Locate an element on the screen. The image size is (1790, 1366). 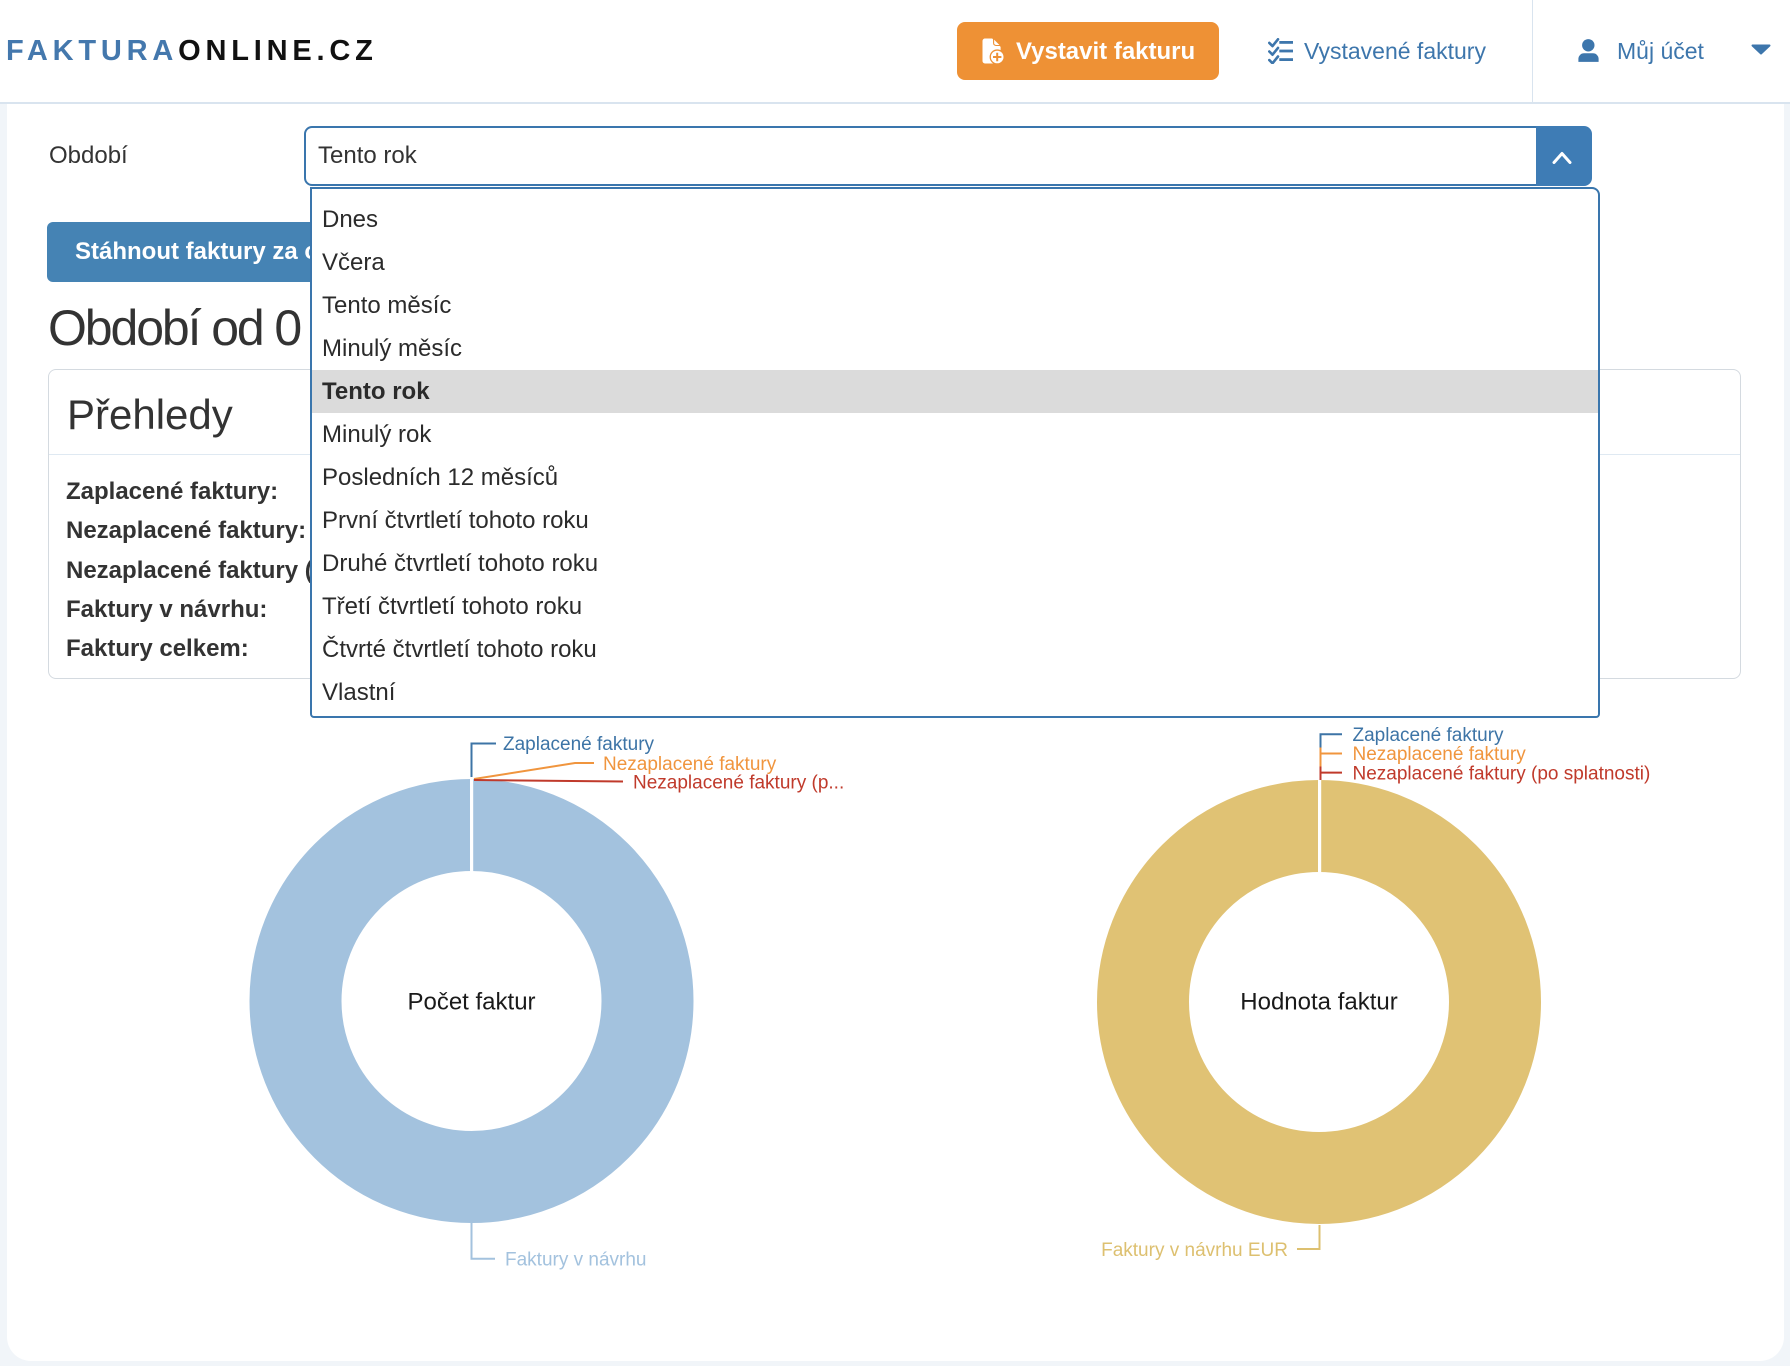
svg-text: Faktury v návrhu is located at coordinates (576, 1260).